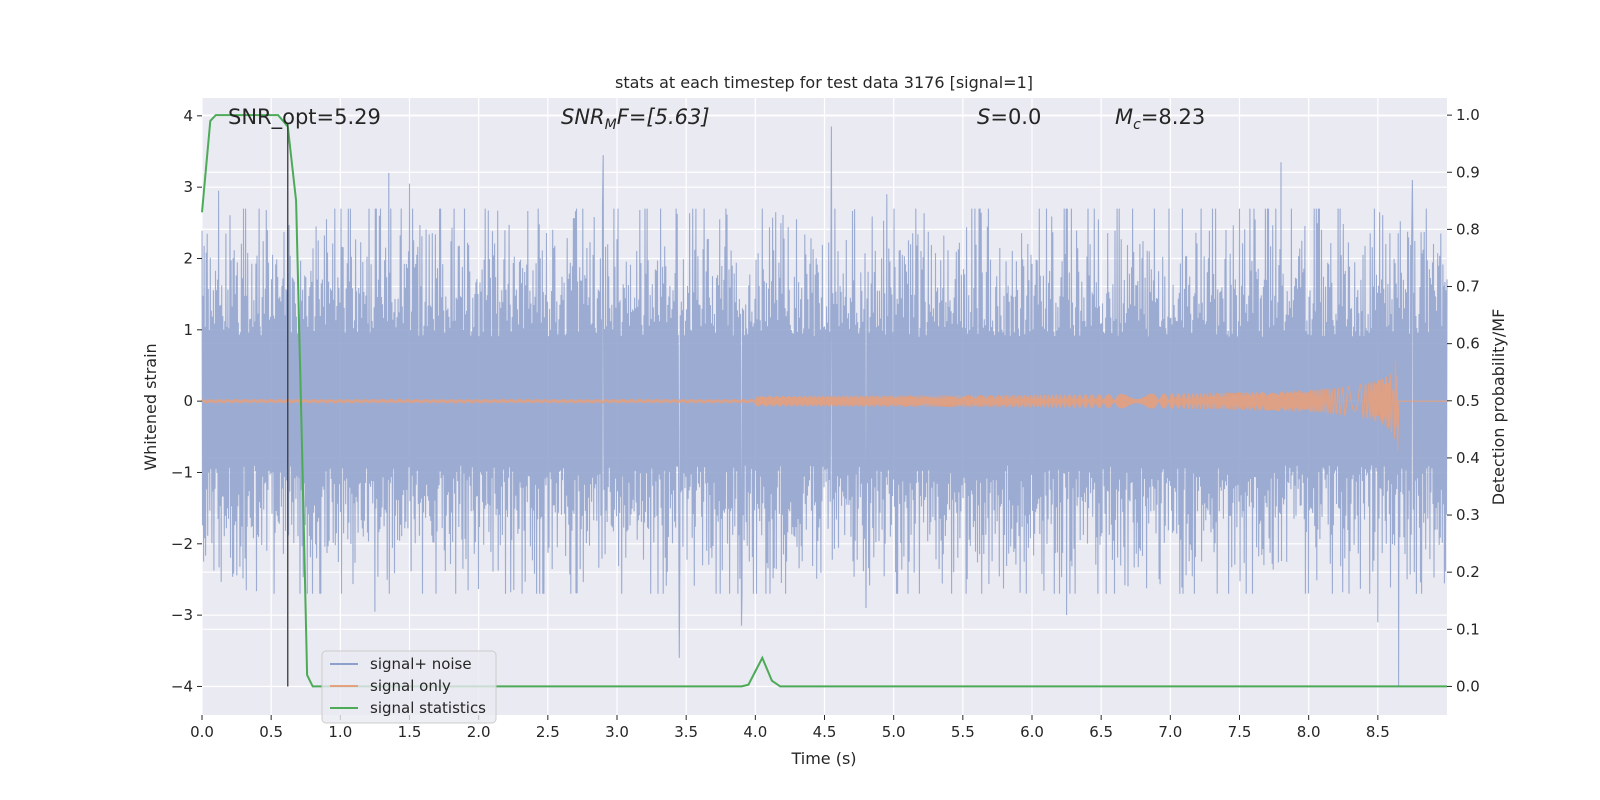  I want to click on x-tick-label: 0.0, so click(202, 732).